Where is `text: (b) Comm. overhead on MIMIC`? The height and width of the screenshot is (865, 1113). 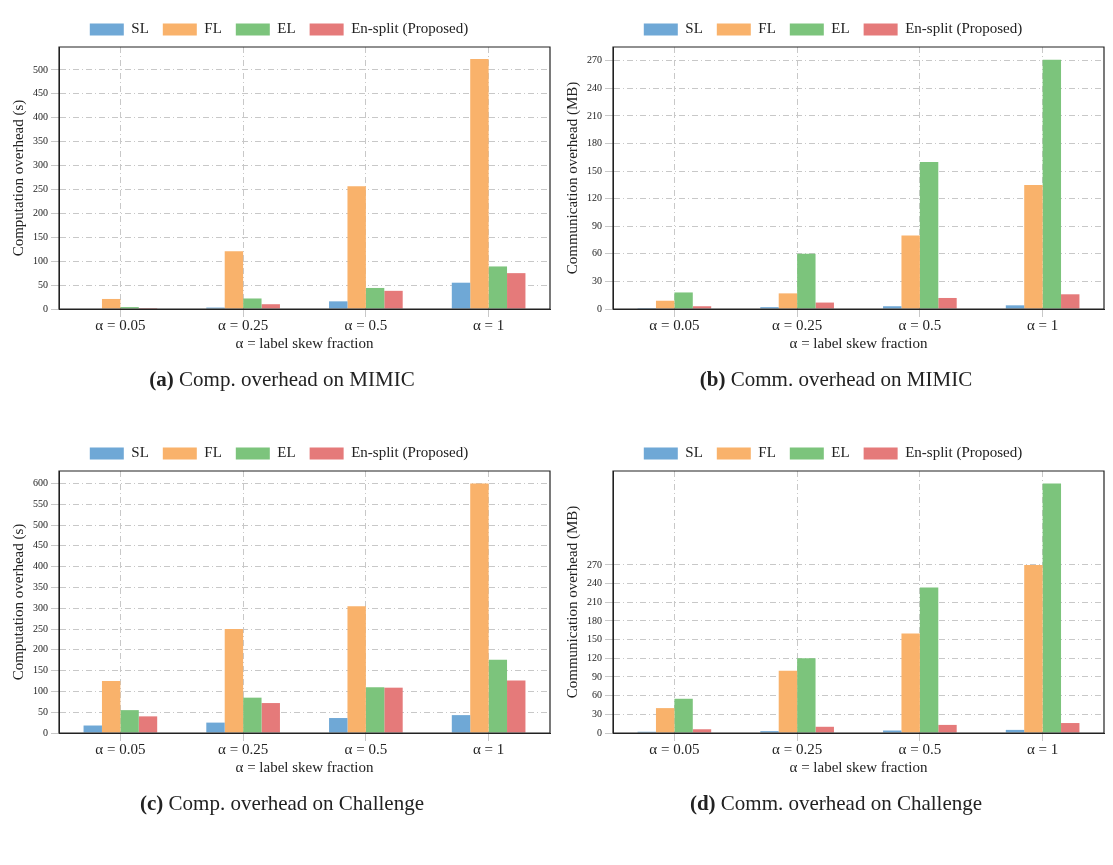 text: (b) Comm. overhead on MIMIC is located at coordinates (836, 379).